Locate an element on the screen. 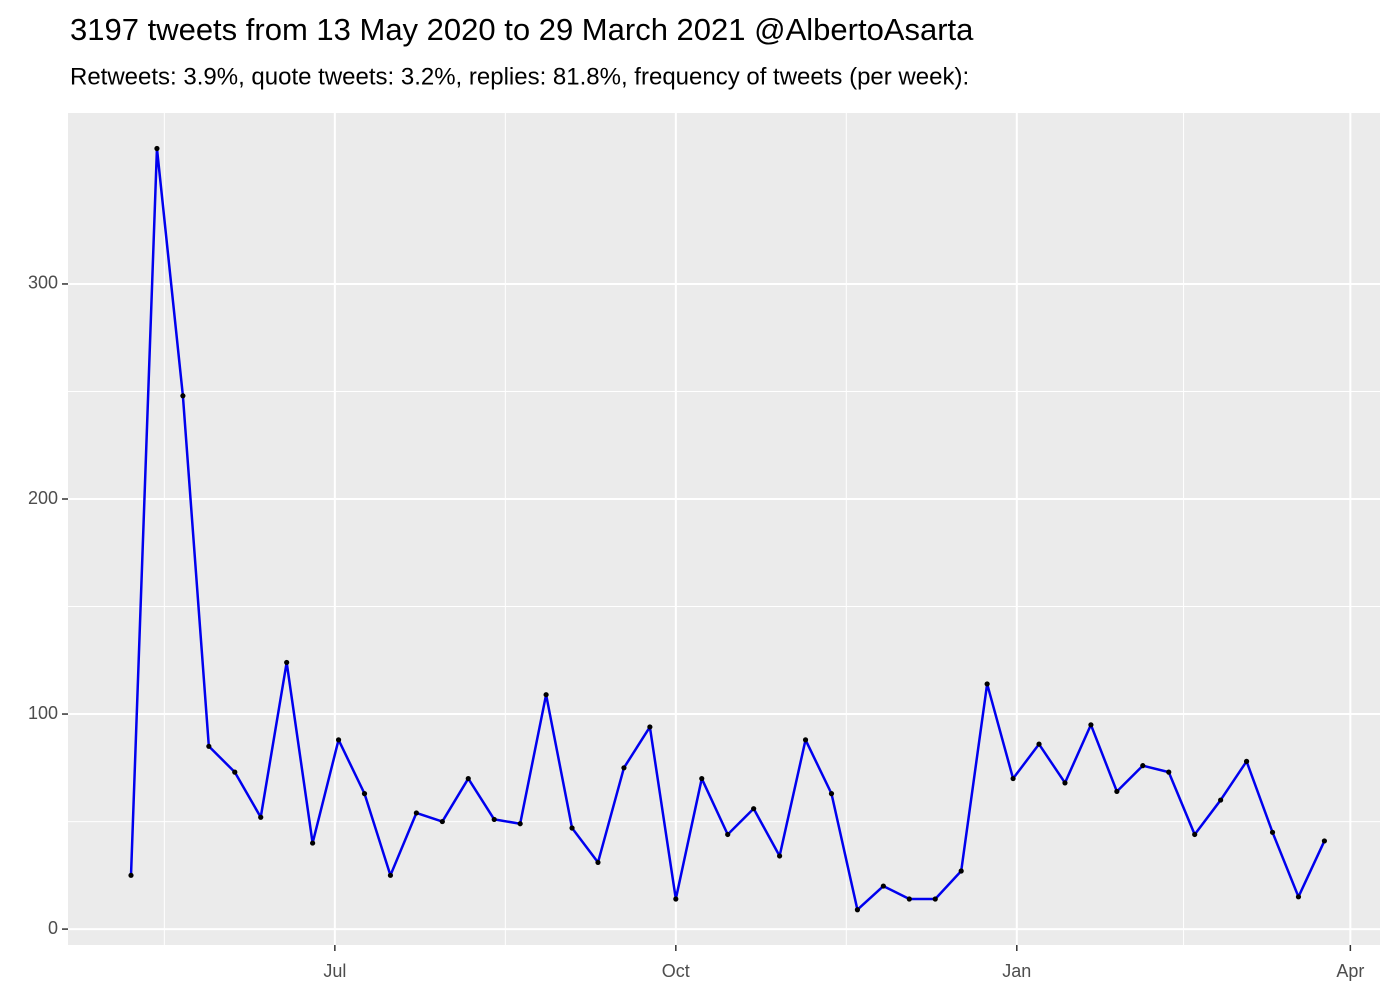 The height and width of the screenshot is (1005, 1400). x-tick-label: Jan is located at coordinates (1016, 971).